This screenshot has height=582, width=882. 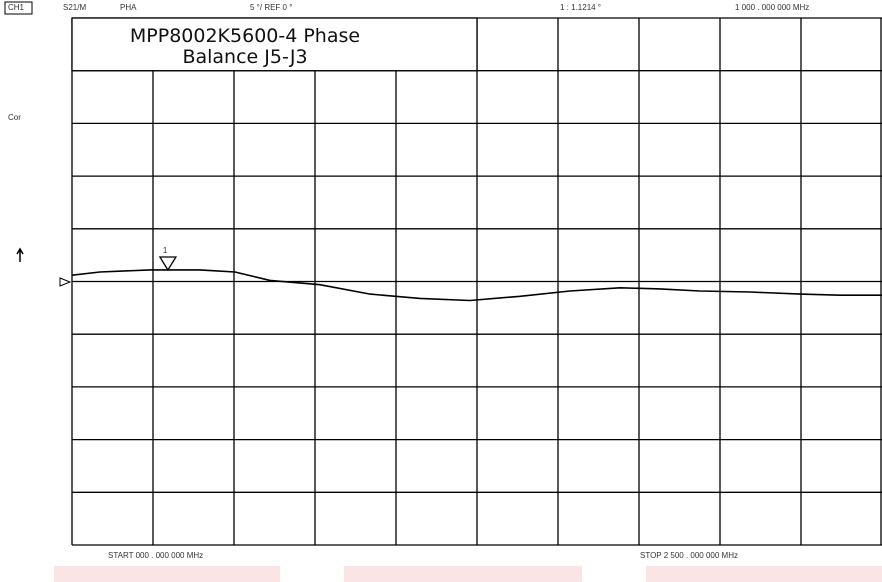 I want to click on chart-title: MPP8002K5600-4 Phase Balance J5-J3, so click(x=245, y=46).